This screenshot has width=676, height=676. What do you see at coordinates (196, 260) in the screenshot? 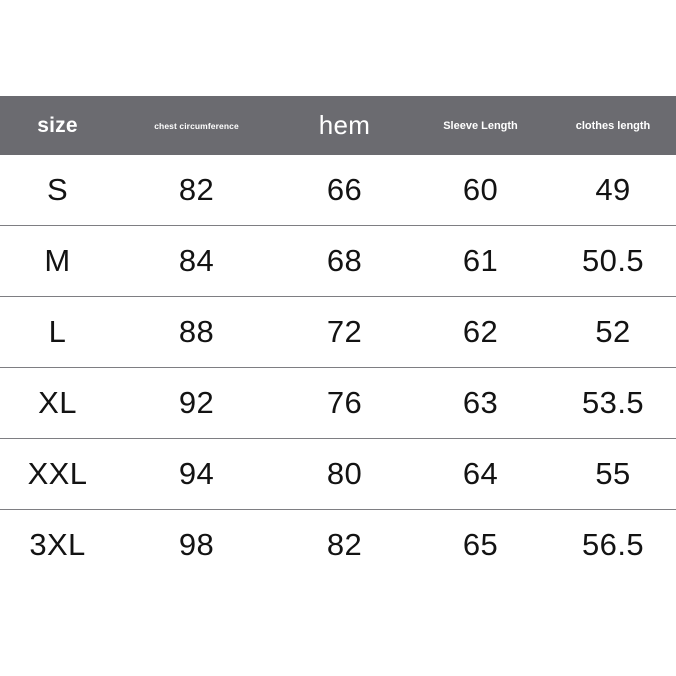
I see `cell-chest: 84` at bounding box center [196, 260].